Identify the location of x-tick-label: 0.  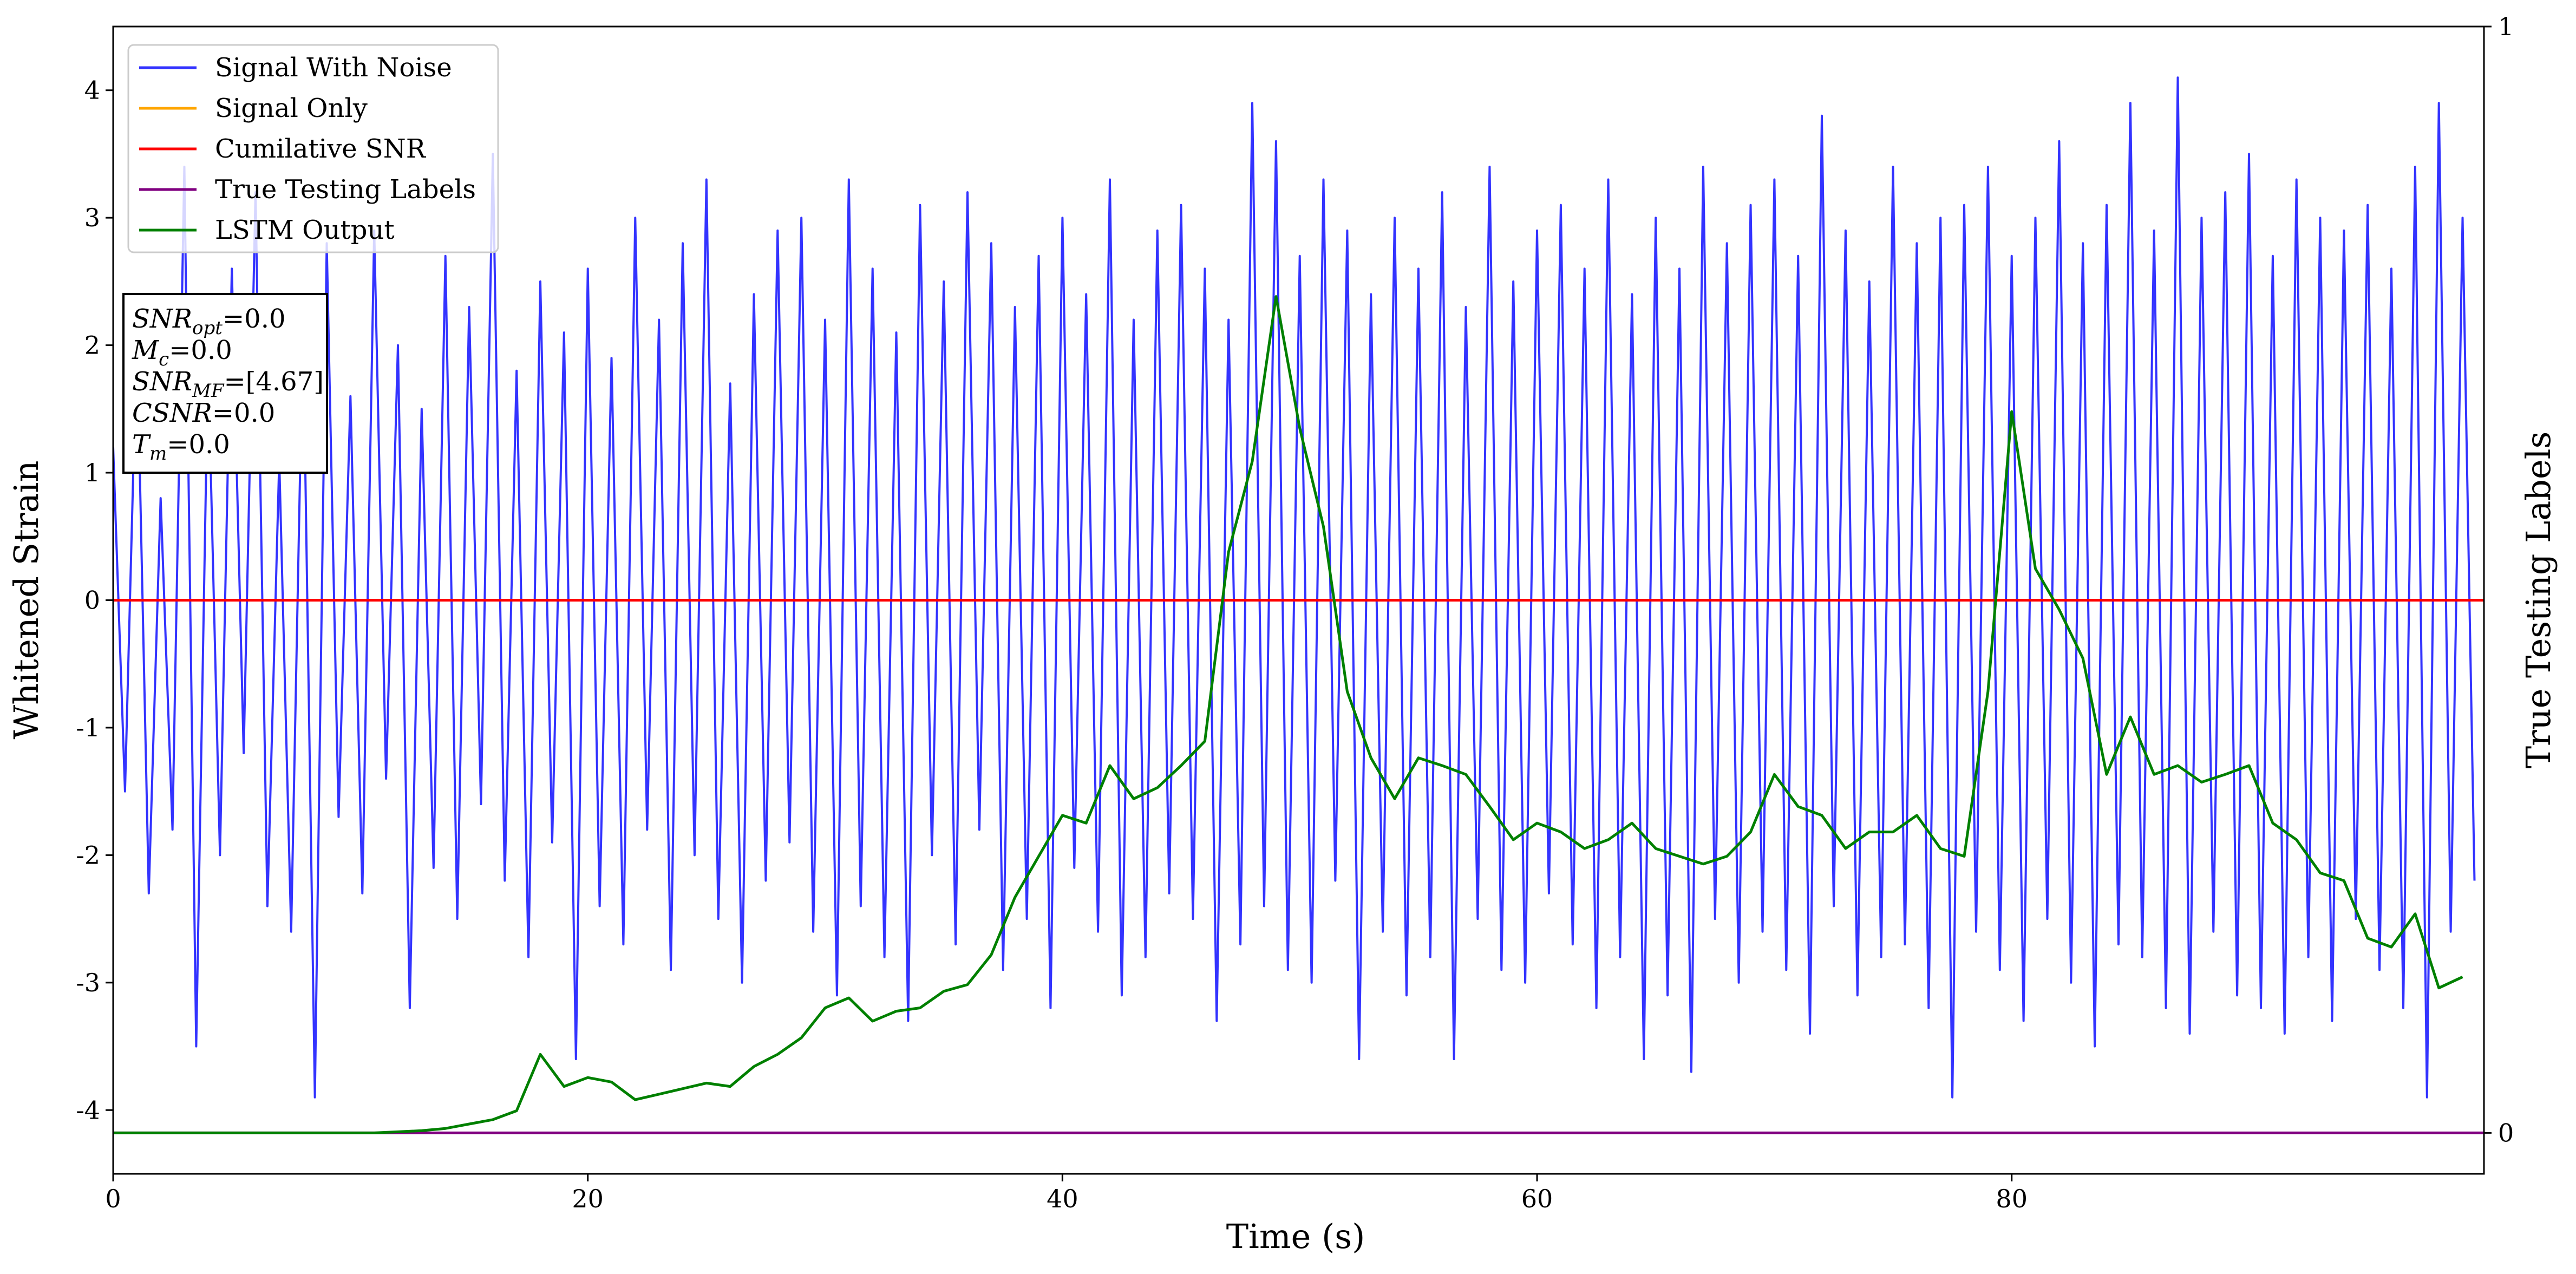
(113, 1198).